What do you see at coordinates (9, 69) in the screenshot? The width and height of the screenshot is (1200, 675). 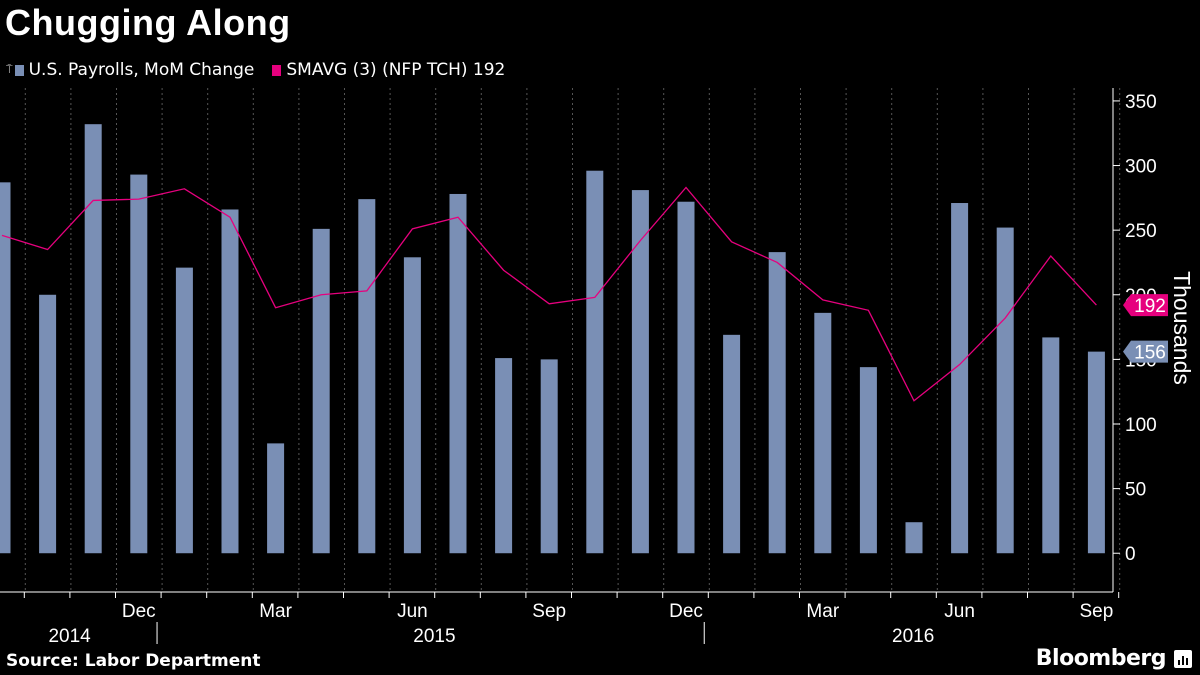 I see `pin-icon: ⍑` at bounding box center [9, 69].